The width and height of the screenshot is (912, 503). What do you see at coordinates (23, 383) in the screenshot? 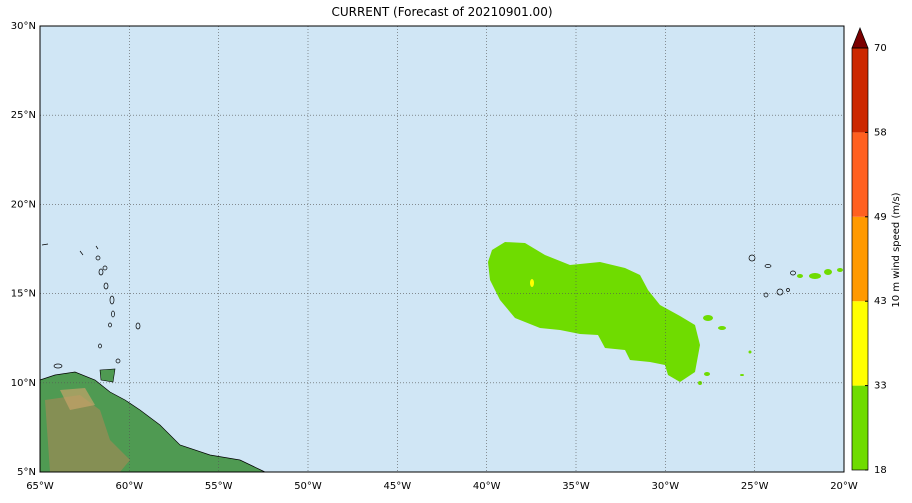
I see `y-tick-label: 10°N` at bounding box center [23, 383].